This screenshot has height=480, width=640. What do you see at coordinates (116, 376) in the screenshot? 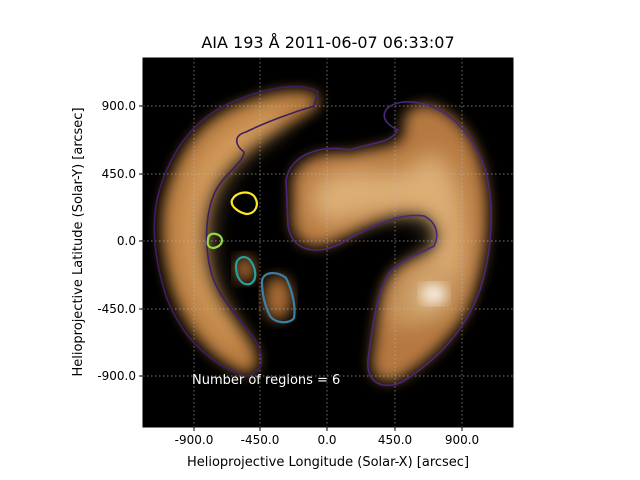
I see `y-tick-label: -900.0` at bounding box center [116, 376].